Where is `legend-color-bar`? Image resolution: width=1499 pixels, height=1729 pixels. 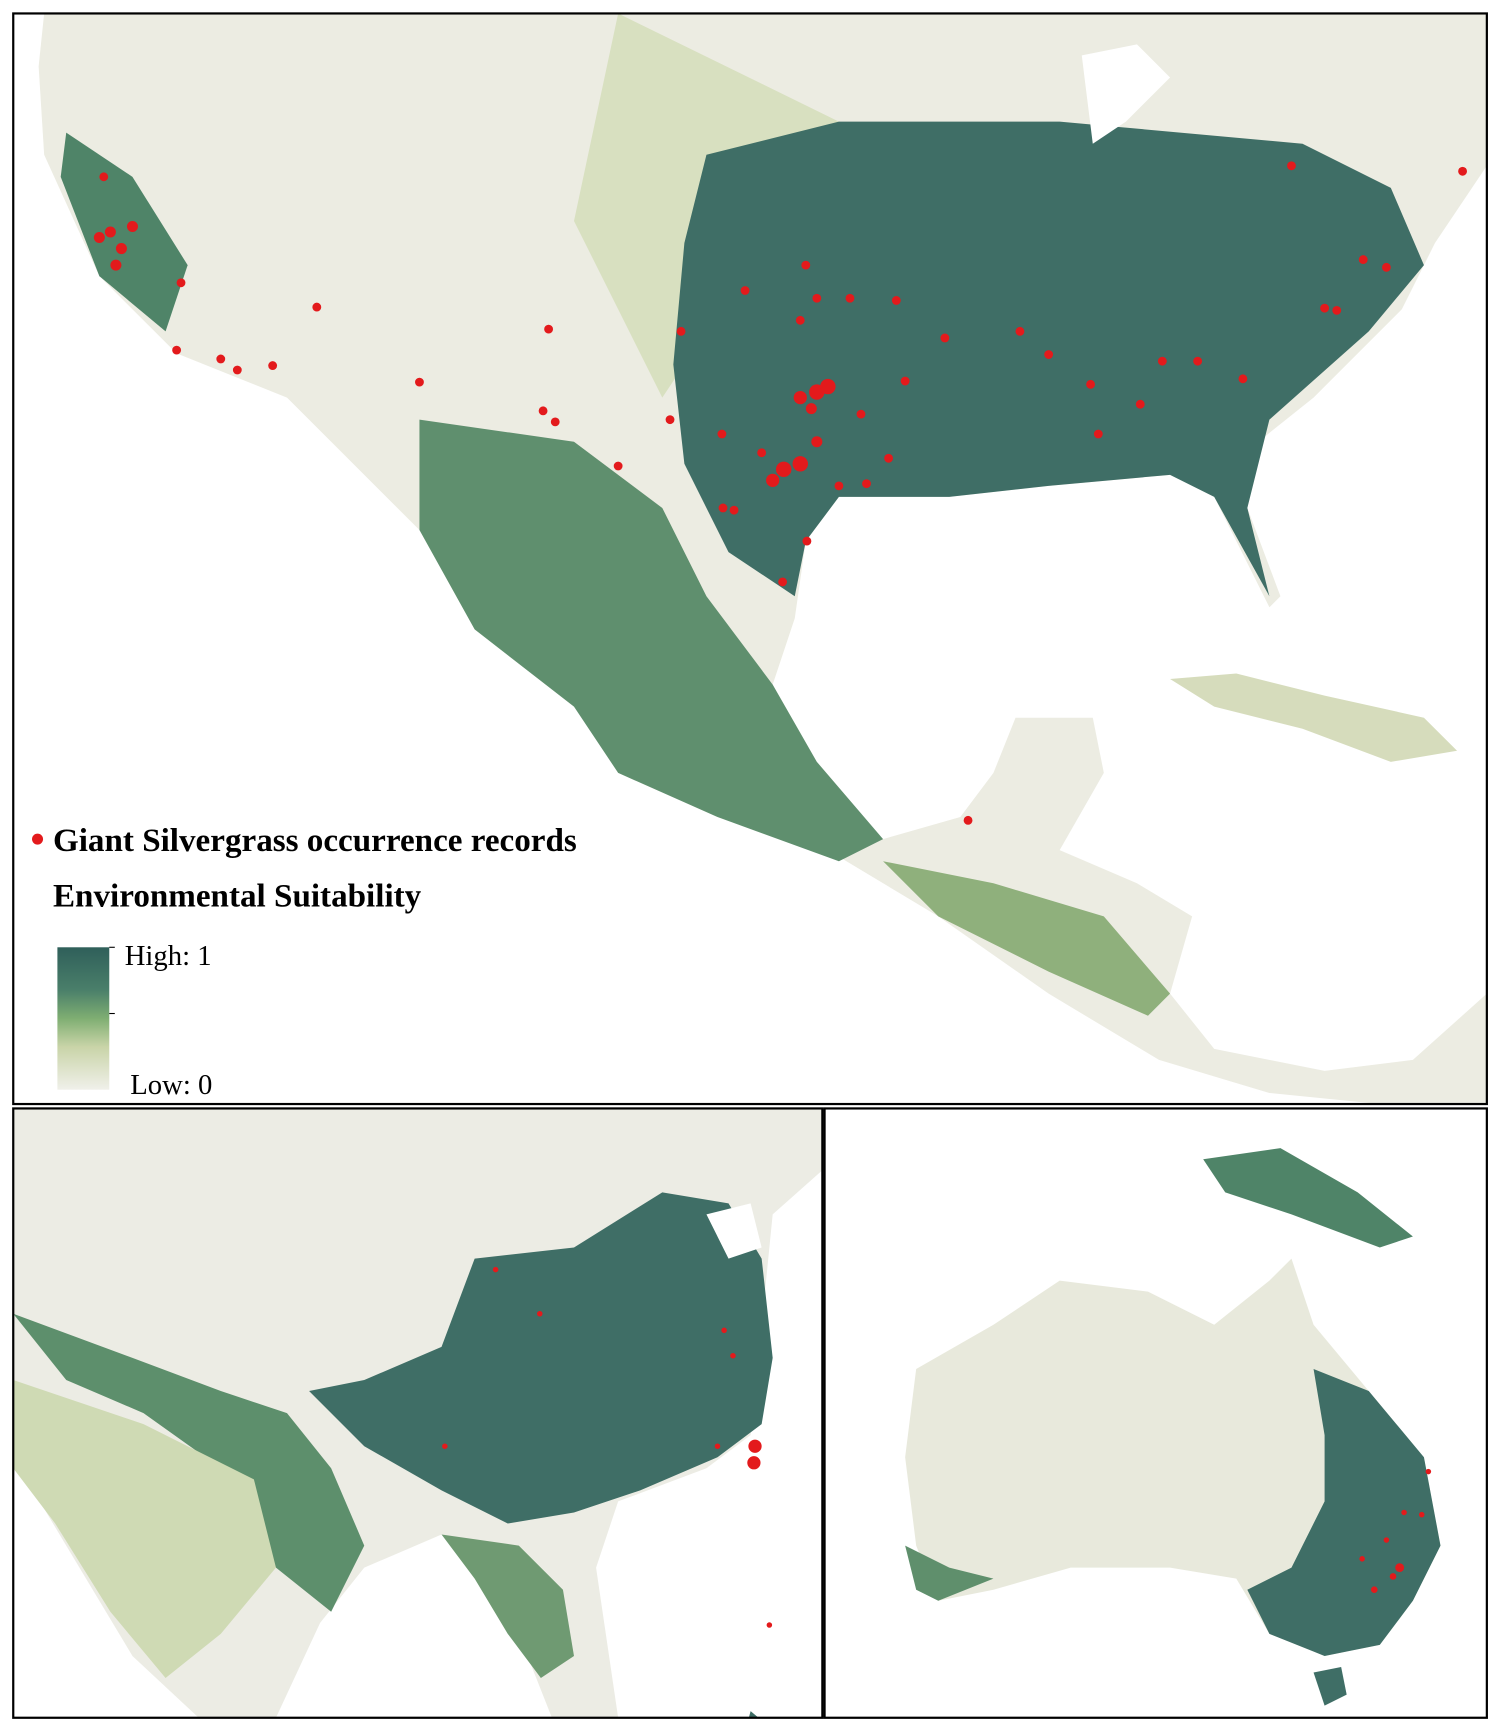
legend-color-bar is located at coordinates (83, 1018).